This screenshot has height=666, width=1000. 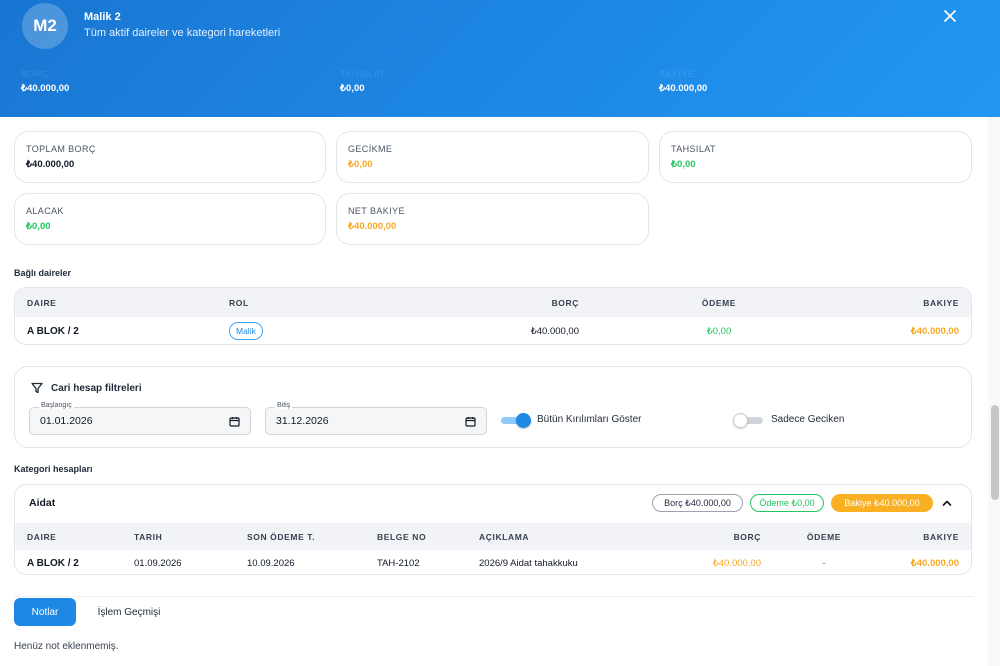 What do you see at coordinates (302, 421) in the screenshot?
I see `end-date-value: 31.12.2026` at bounding box center [302, 421].